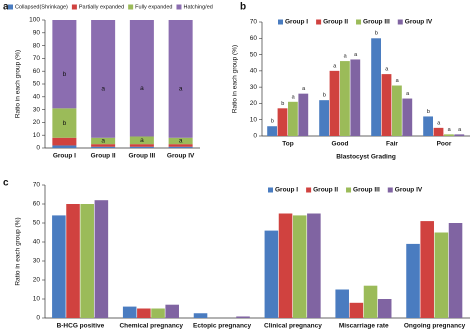 This screenshot has width=474, height=329. What do you see at coordinates (222, 326) in the screenshot?
I see `x-tick-label: Ectopic pregnancy` at bounding box center [222, 326].